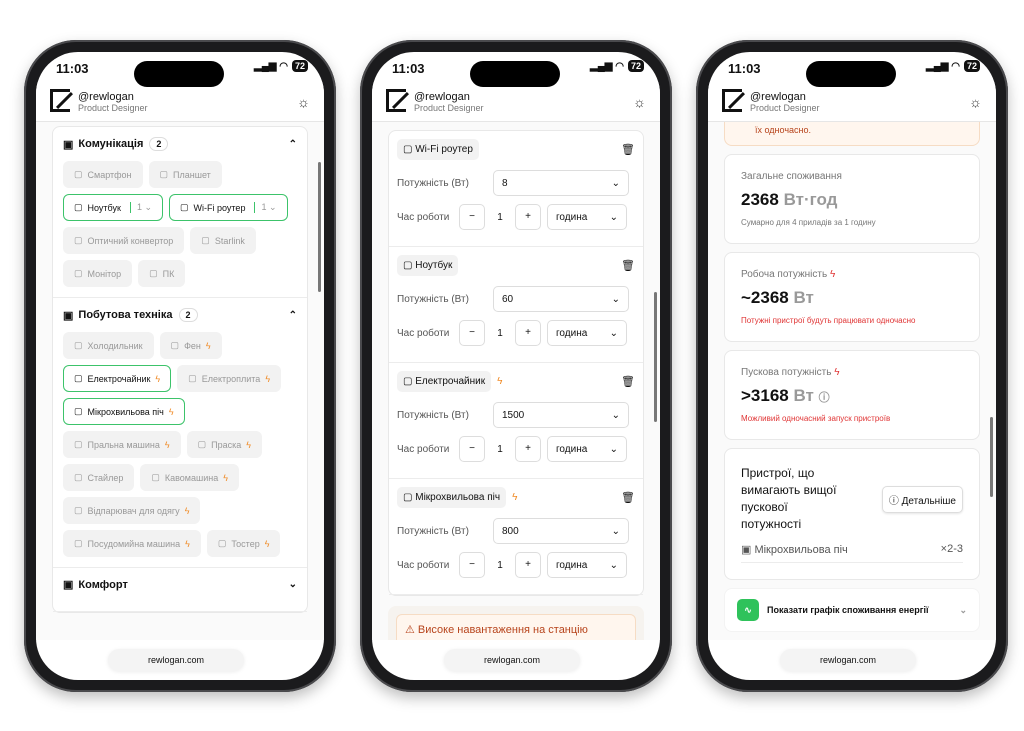 The image size is (1024, 731). I want to click on device-chip: ▢ Кавомашина ϟ, so click(189, 477).